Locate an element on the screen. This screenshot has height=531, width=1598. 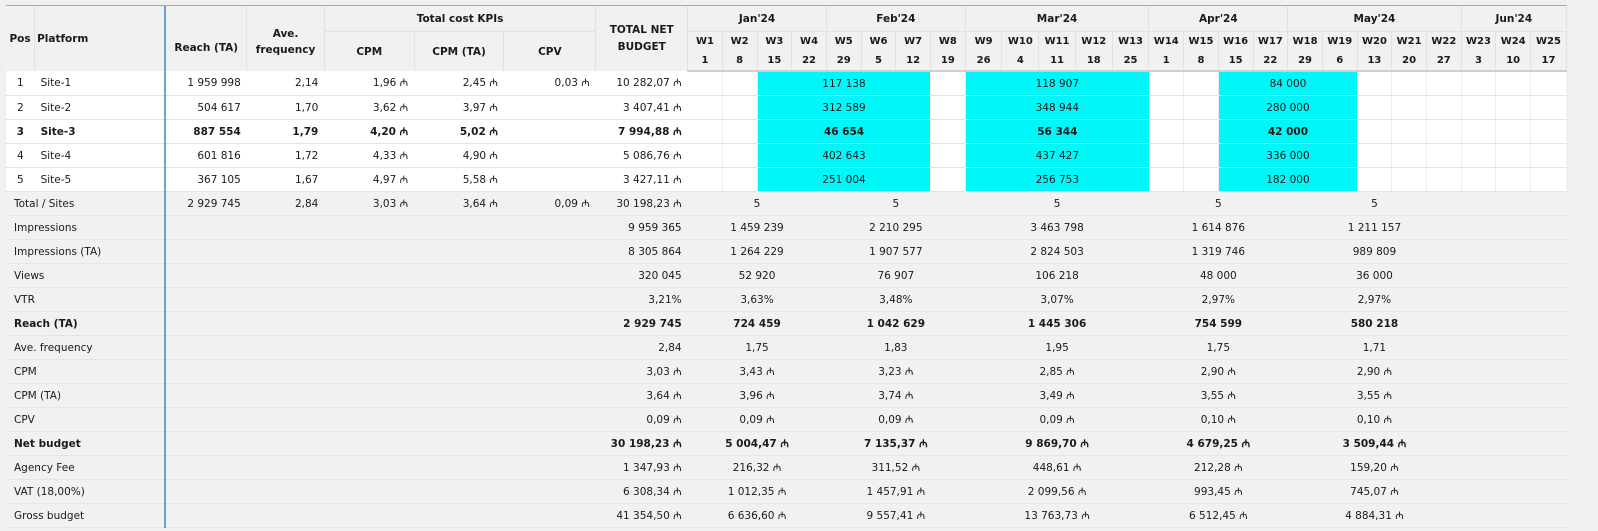
flight-block-jan-feb: 117 138 is located at coordinates (844, 83).